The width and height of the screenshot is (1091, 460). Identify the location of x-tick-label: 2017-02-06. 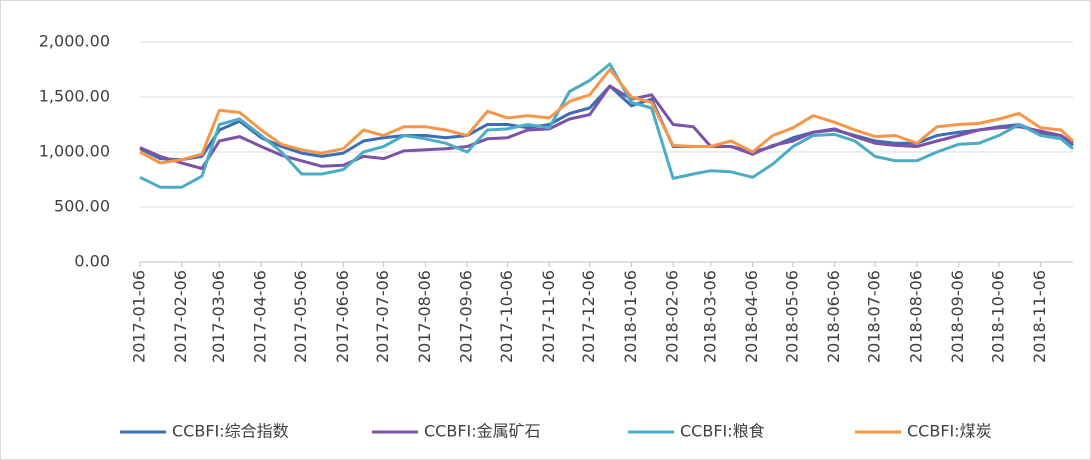
(180, 316).